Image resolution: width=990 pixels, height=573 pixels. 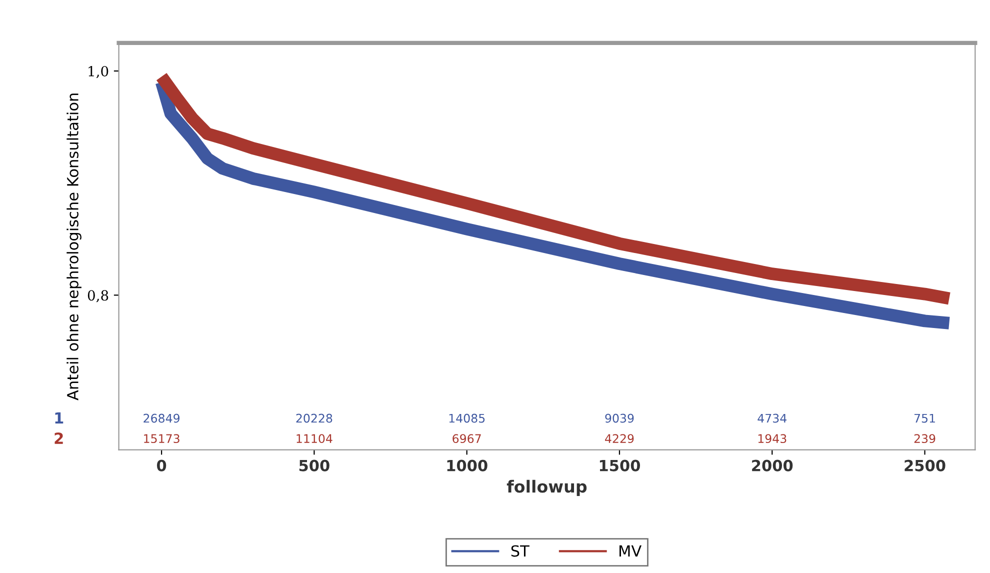 I want to click on x-tick-label: 2000, so click(x=772, y=466).